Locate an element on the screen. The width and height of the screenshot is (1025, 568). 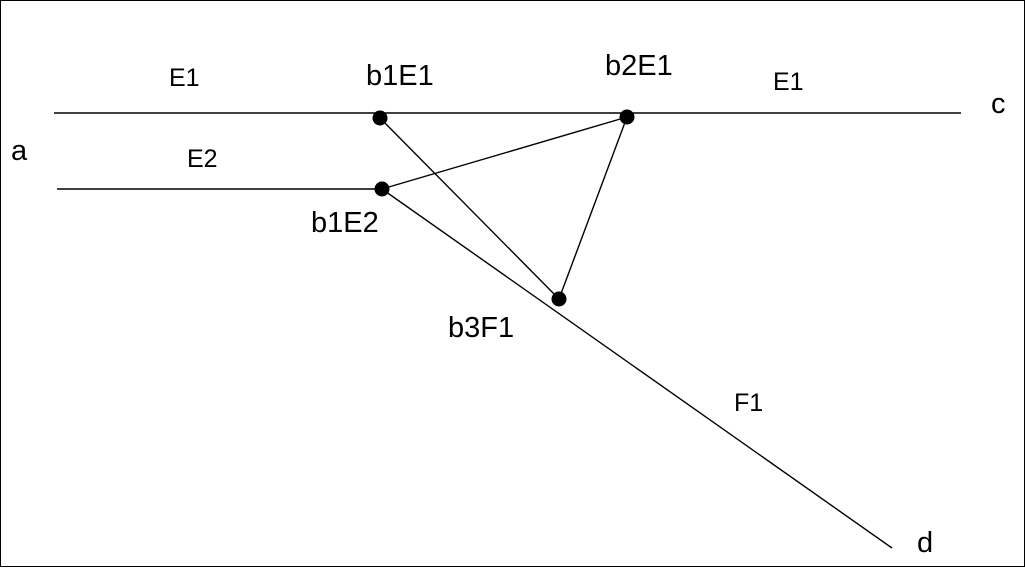
label-b1e2: b1E2 is located at coordinates (345, 223).